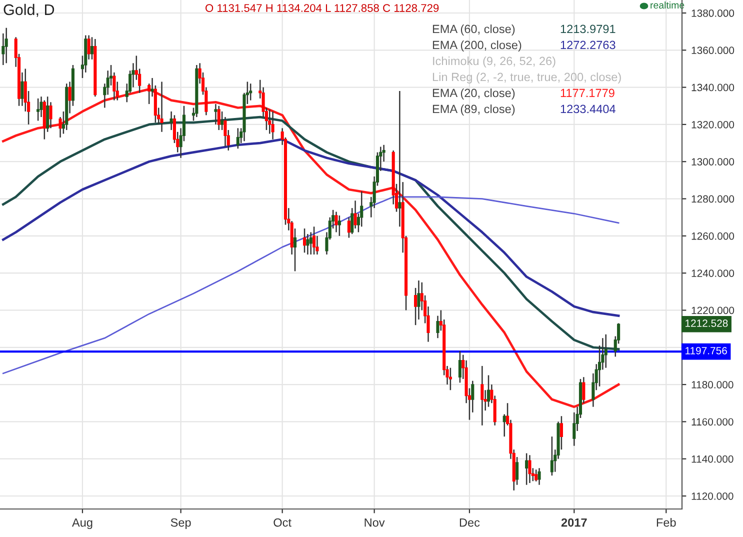 Image resolution: width=743 pixels, height=537 pixels. Describe the element at coordinates (526, 78) in the screenshot. I see `annotation: Lin Reg (2, -2, true, true, 200, close)` at that location.